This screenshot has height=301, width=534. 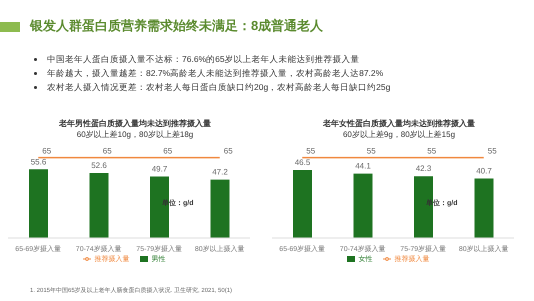 I want to click on chart-subtitle: 60岁以上差9g，80岁以上差15g, so click(x=399, y=134).